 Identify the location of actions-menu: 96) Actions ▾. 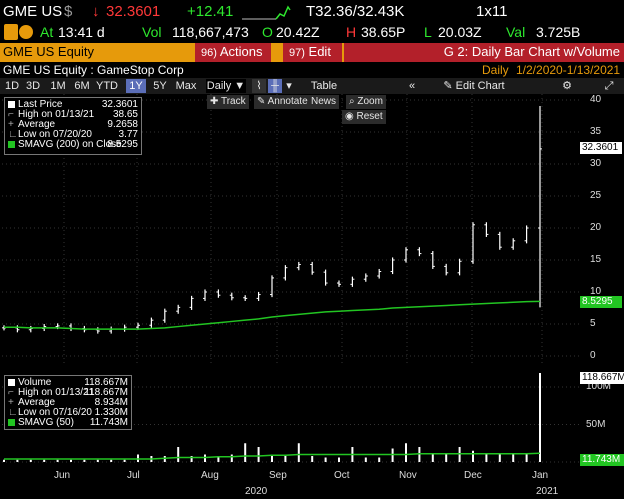
(233, 58).